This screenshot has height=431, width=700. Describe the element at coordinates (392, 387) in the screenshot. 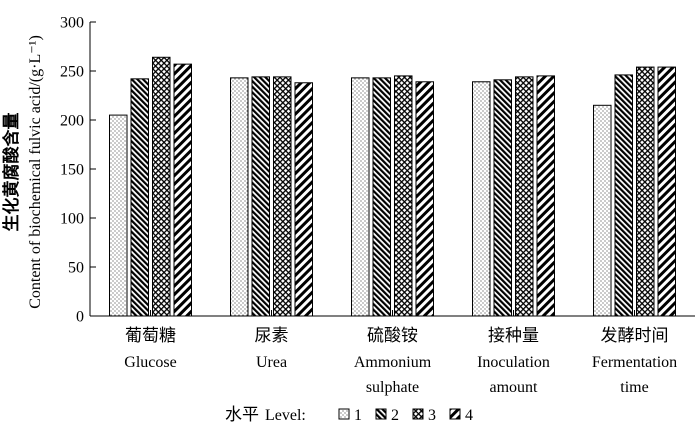

I see `x-category-label-en-line2: sulphate` at that location.